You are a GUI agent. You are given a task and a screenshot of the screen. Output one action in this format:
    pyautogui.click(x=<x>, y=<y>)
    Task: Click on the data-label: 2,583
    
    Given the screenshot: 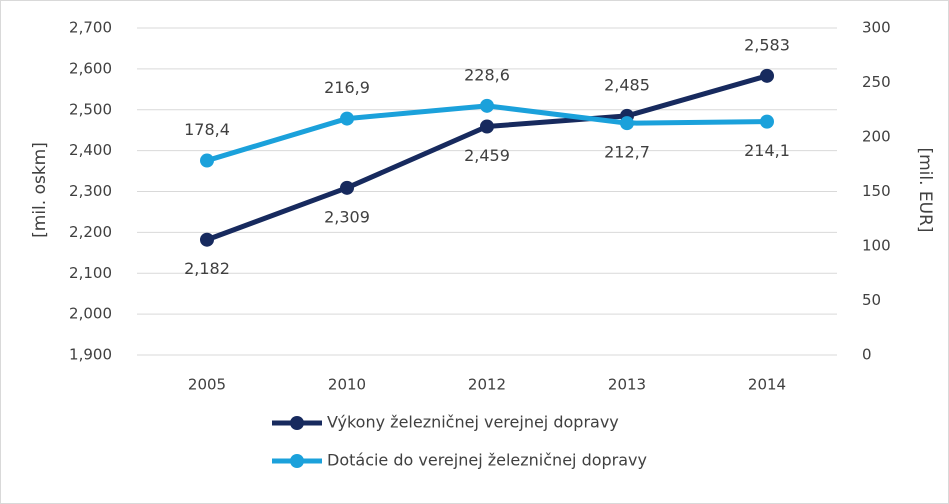 What is the action you would take?
    pyautogui.click(x=767, y=44)
    